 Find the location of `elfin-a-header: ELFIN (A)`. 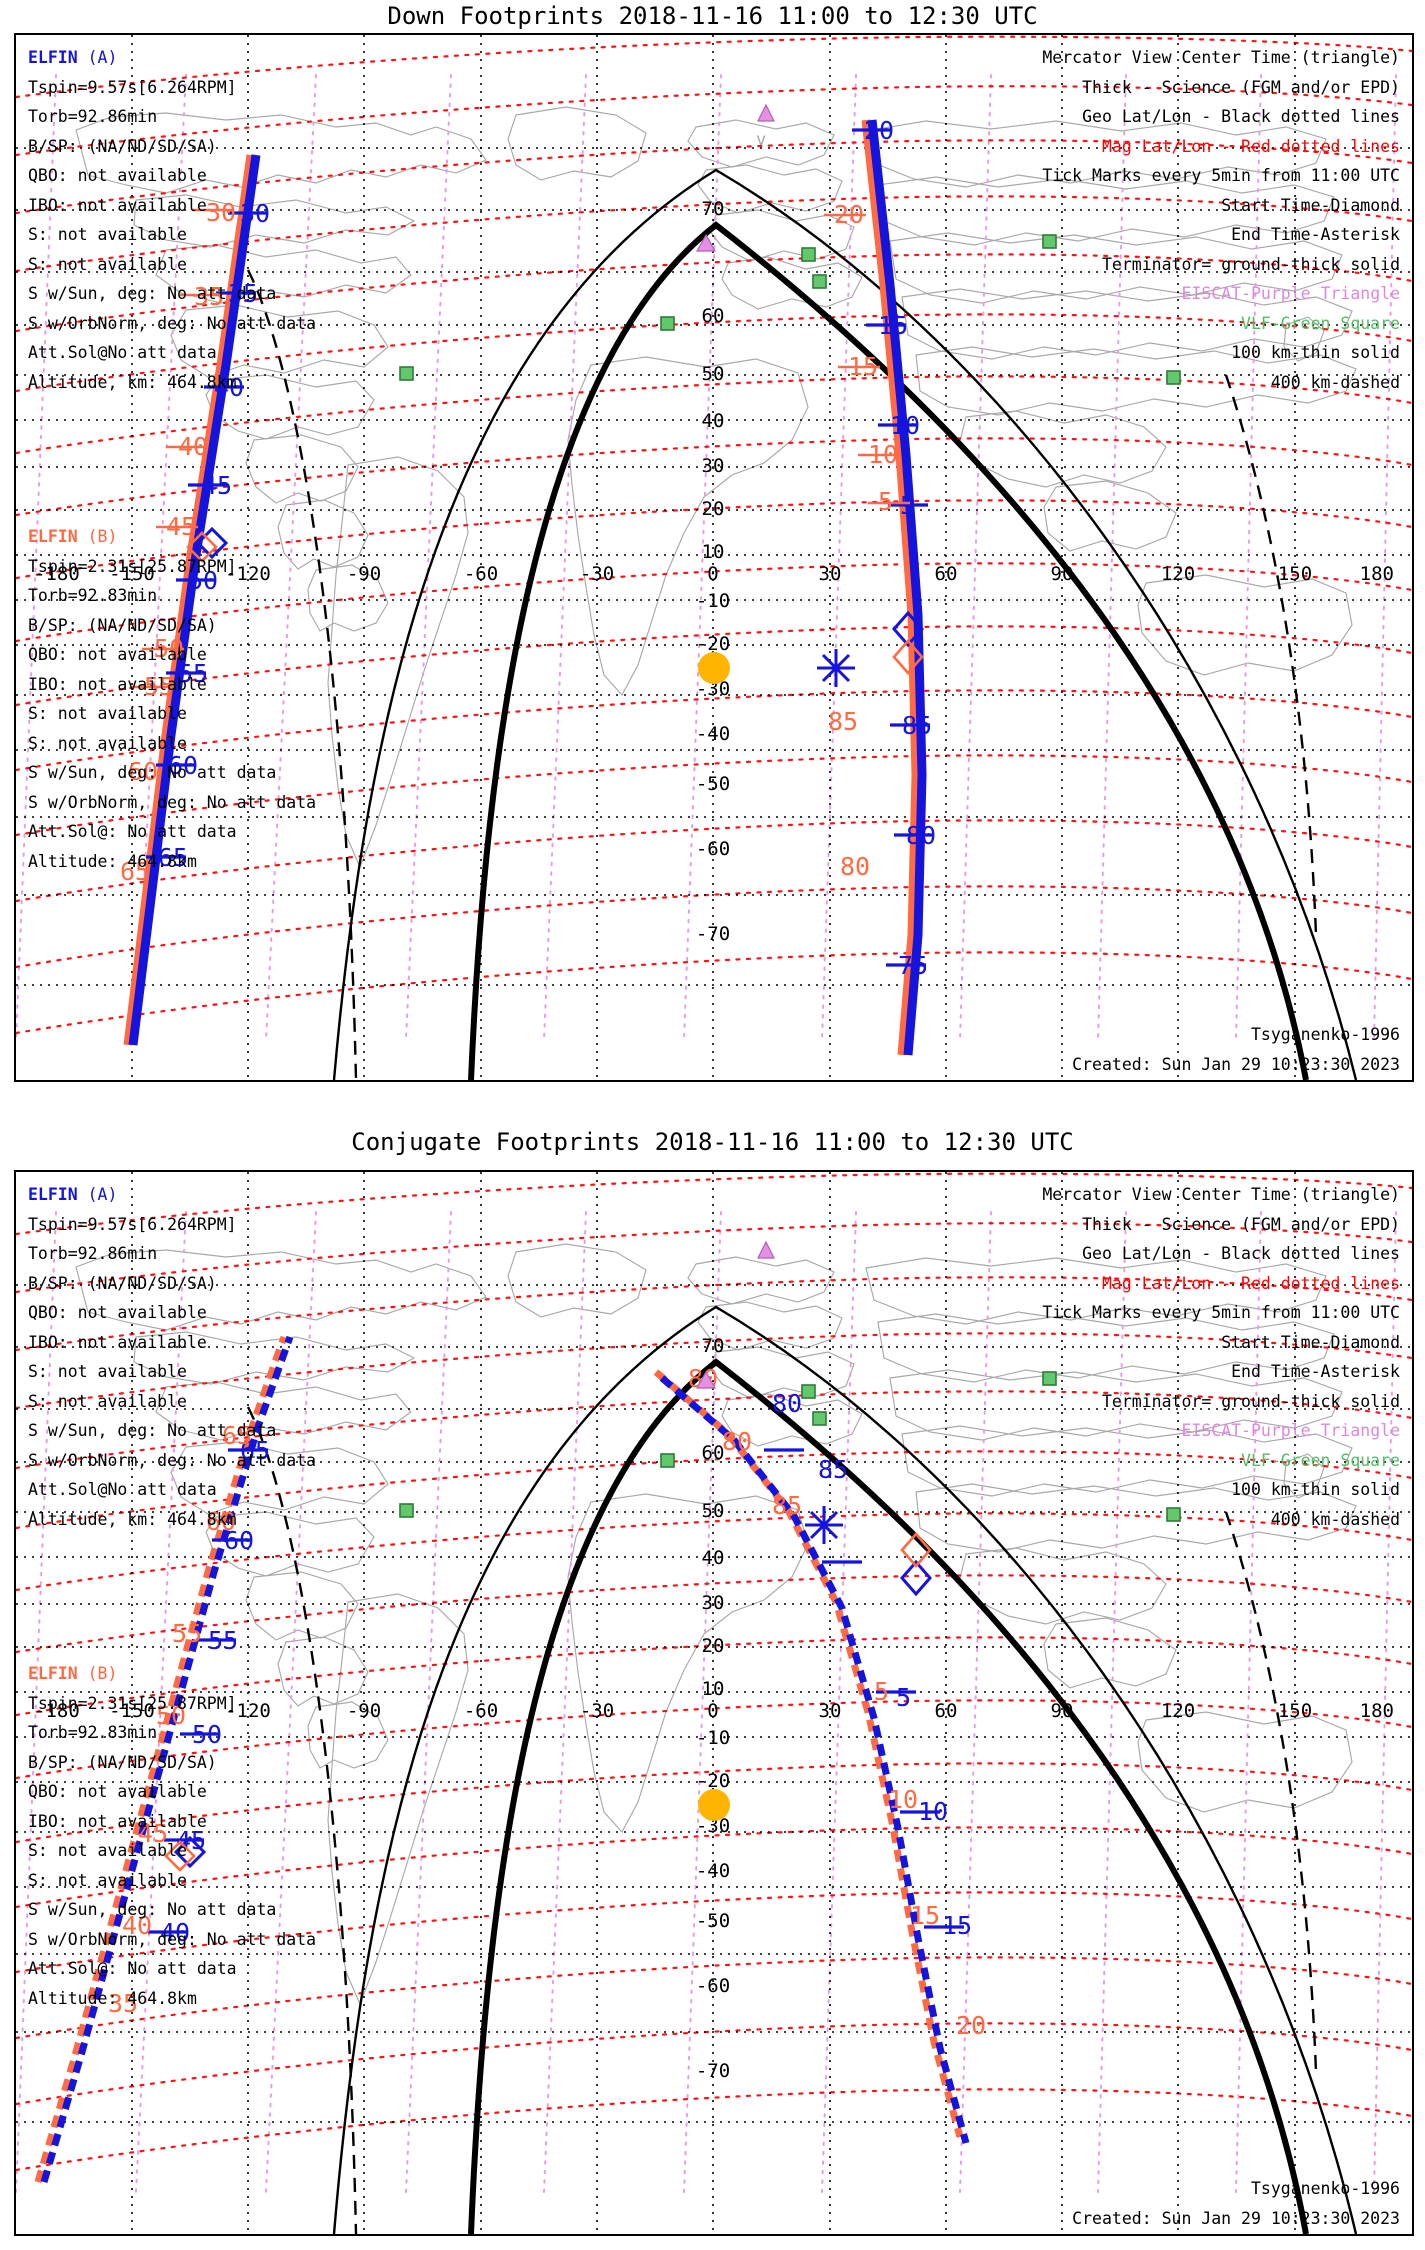

elfin-a-header: ELFIN (A) is located at coordinates (172, 58).